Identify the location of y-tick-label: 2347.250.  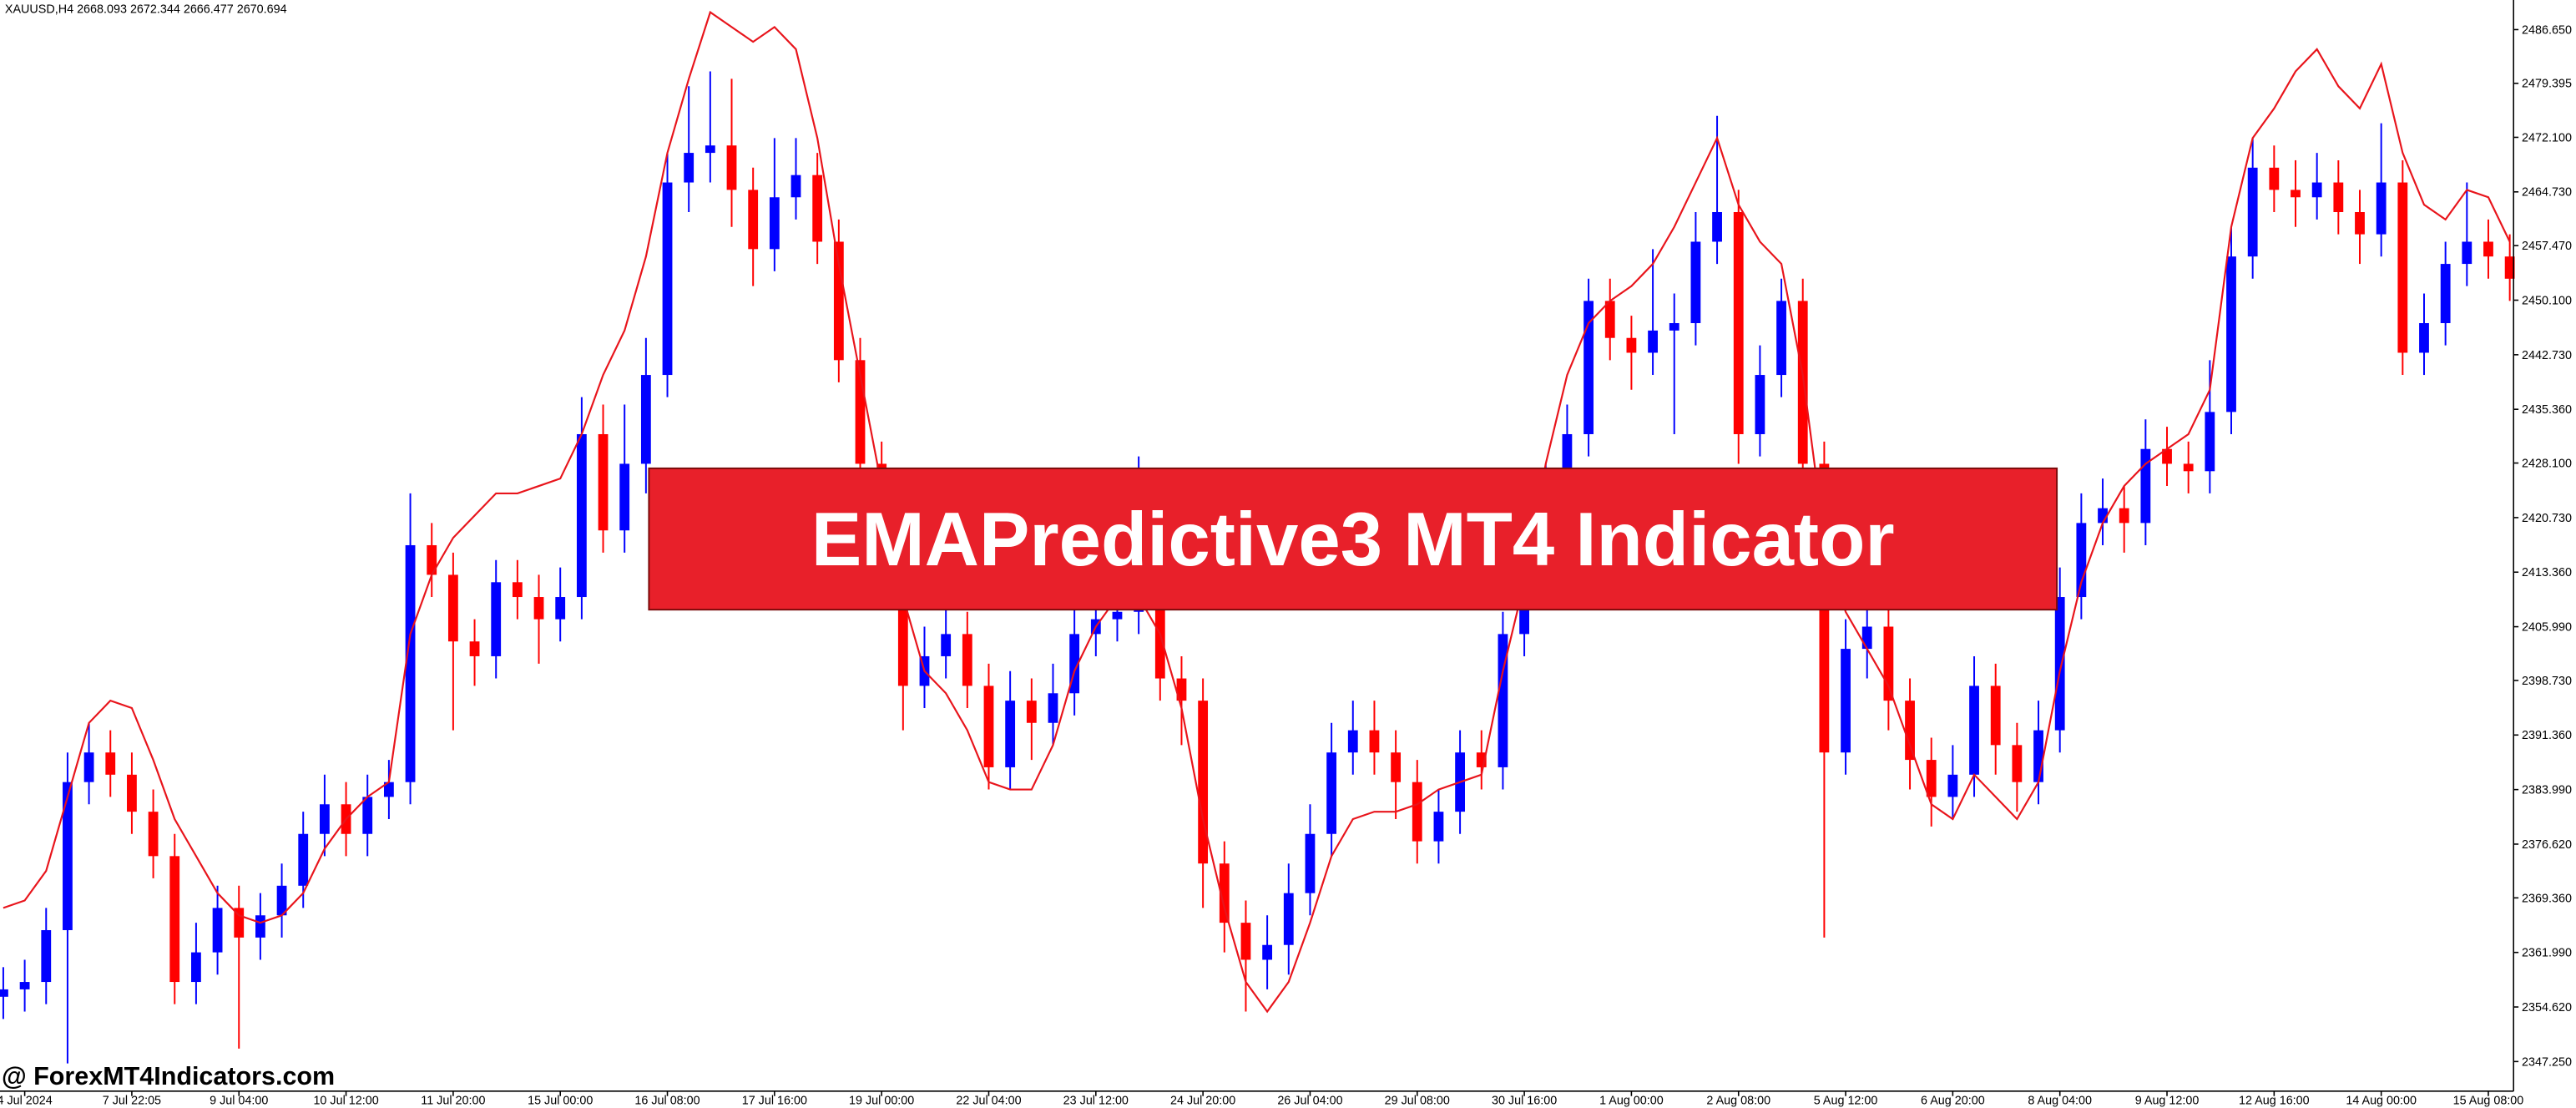
(2547, 1062).